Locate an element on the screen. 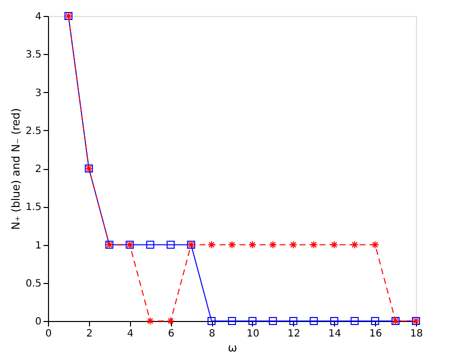 The height and width of the screenshot is (355, 471). y-tick-label: 0 is located at coordinates (38, 322).